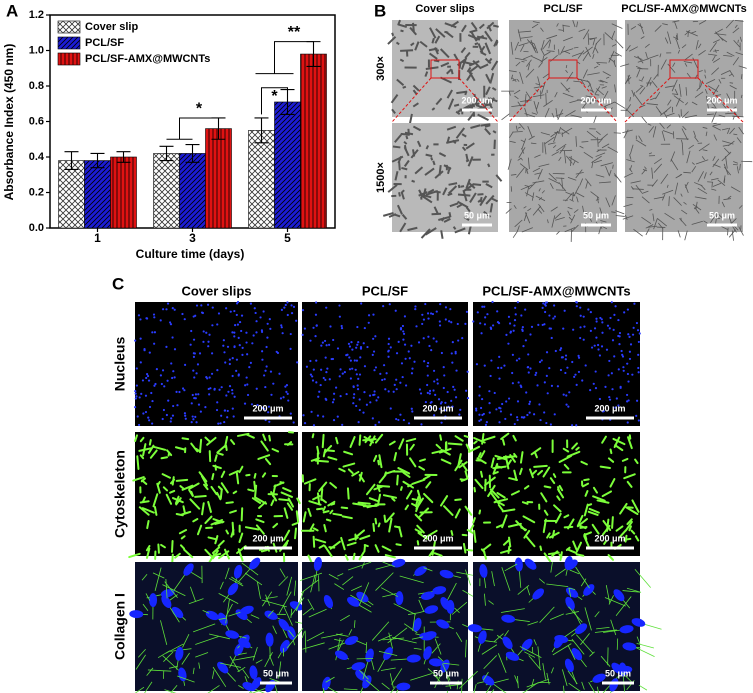 This screenshot has height=693, width=753. Describe the element at coordinates (97, 238) in the screenshot. I see `x-tick-label: 1` at that location.